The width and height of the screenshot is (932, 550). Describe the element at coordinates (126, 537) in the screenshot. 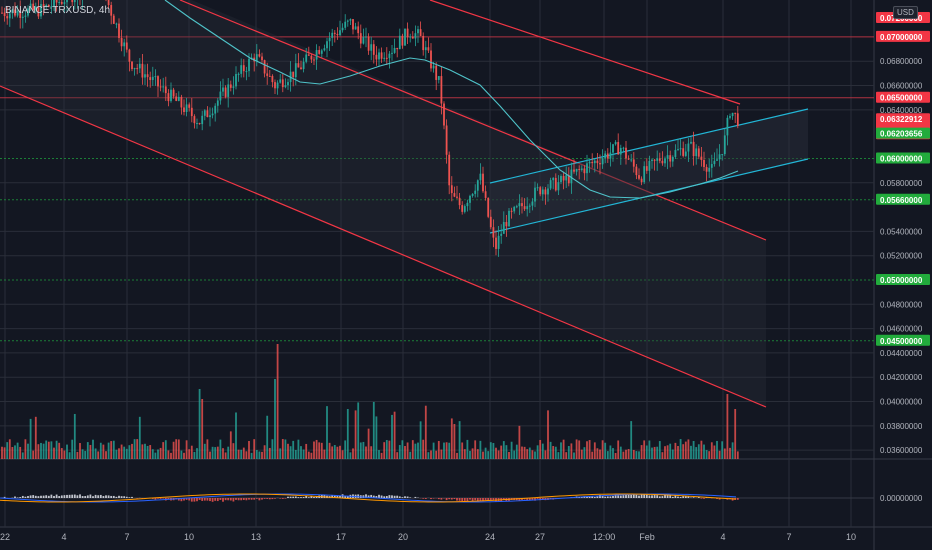

I see `time-axis-label: 7` at that location.